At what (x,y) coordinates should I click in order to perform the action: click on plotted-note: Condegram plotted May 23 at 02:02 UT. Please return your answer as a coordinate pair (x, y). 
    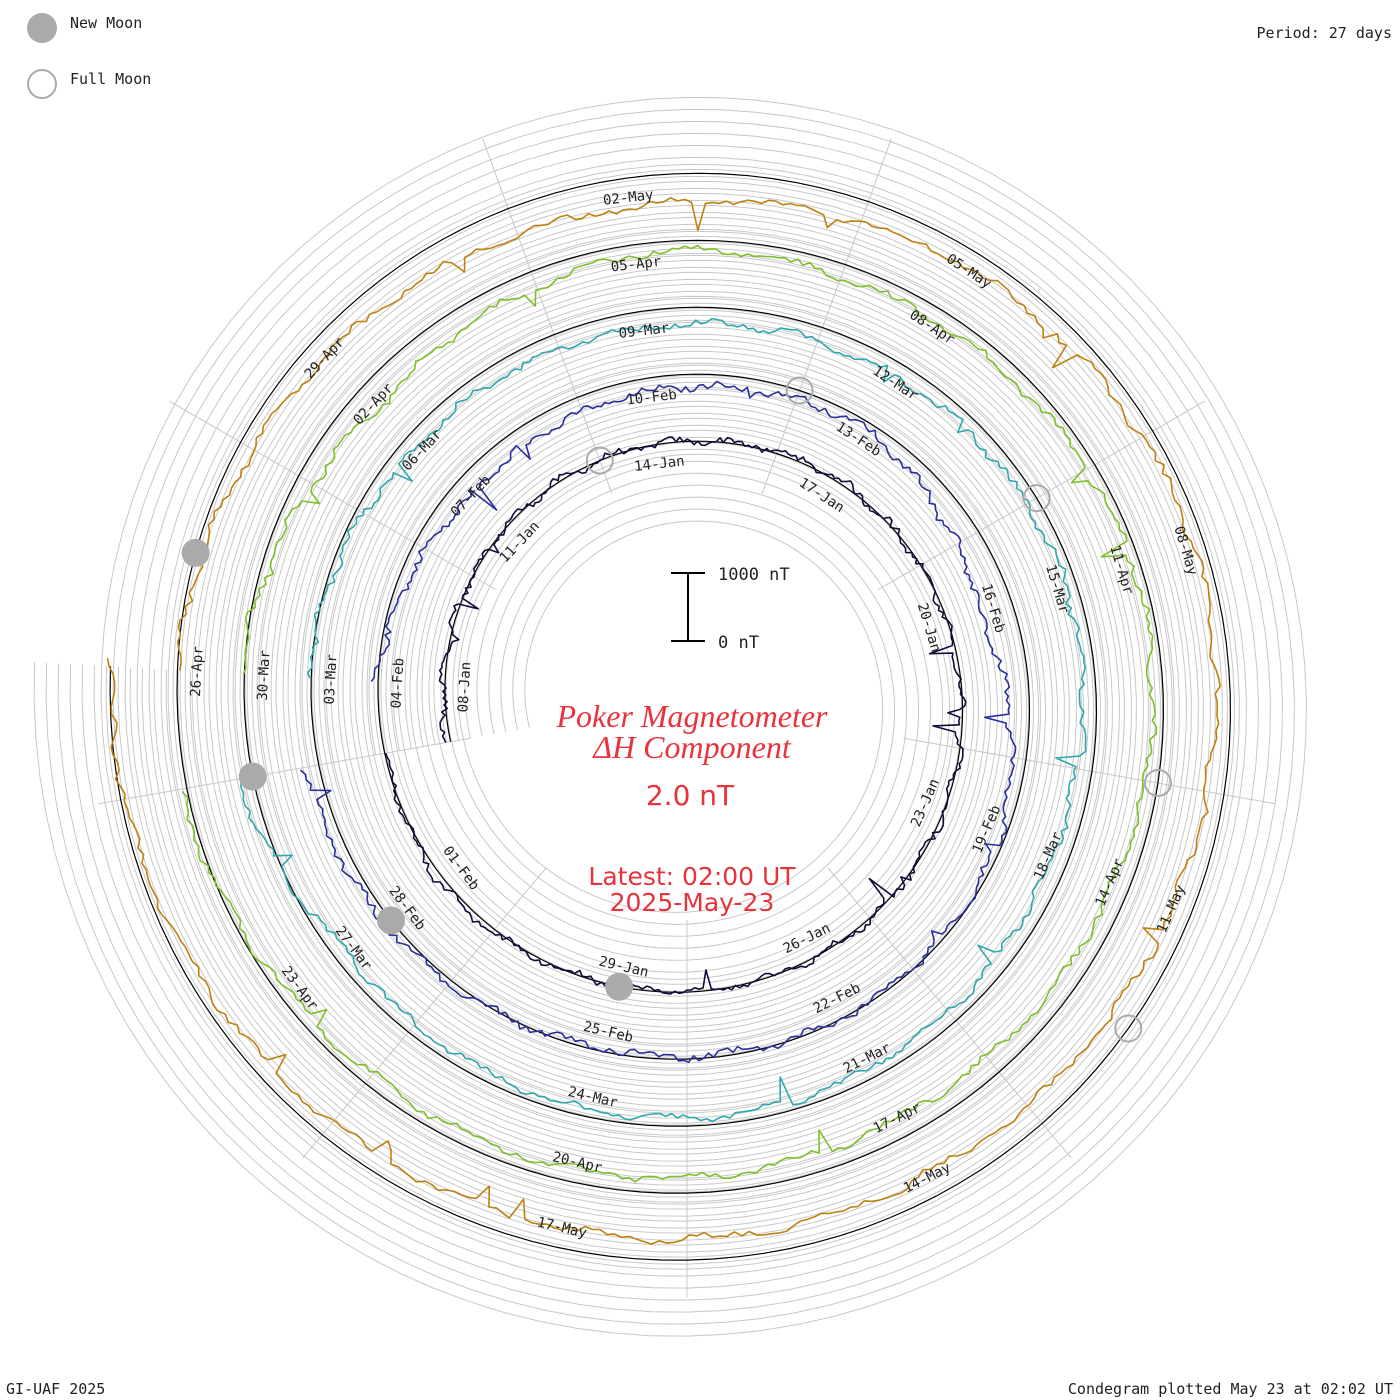
    Looking at the image, I should click on (1230, 1389).